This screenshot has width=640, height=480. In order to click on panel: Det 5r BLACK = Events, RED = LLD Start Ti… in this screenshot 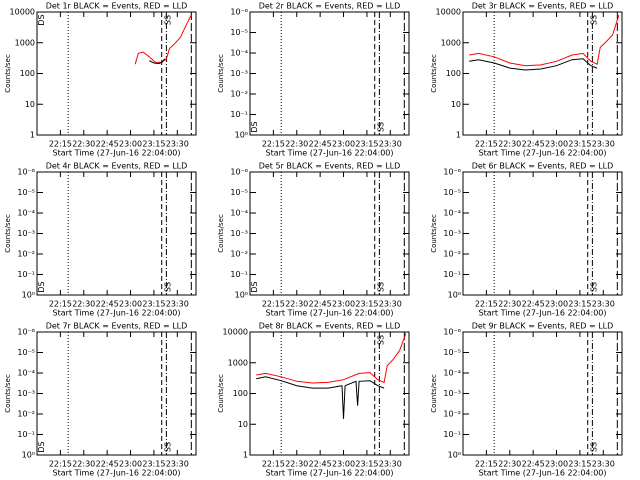, I will do `click(313, 240)`.